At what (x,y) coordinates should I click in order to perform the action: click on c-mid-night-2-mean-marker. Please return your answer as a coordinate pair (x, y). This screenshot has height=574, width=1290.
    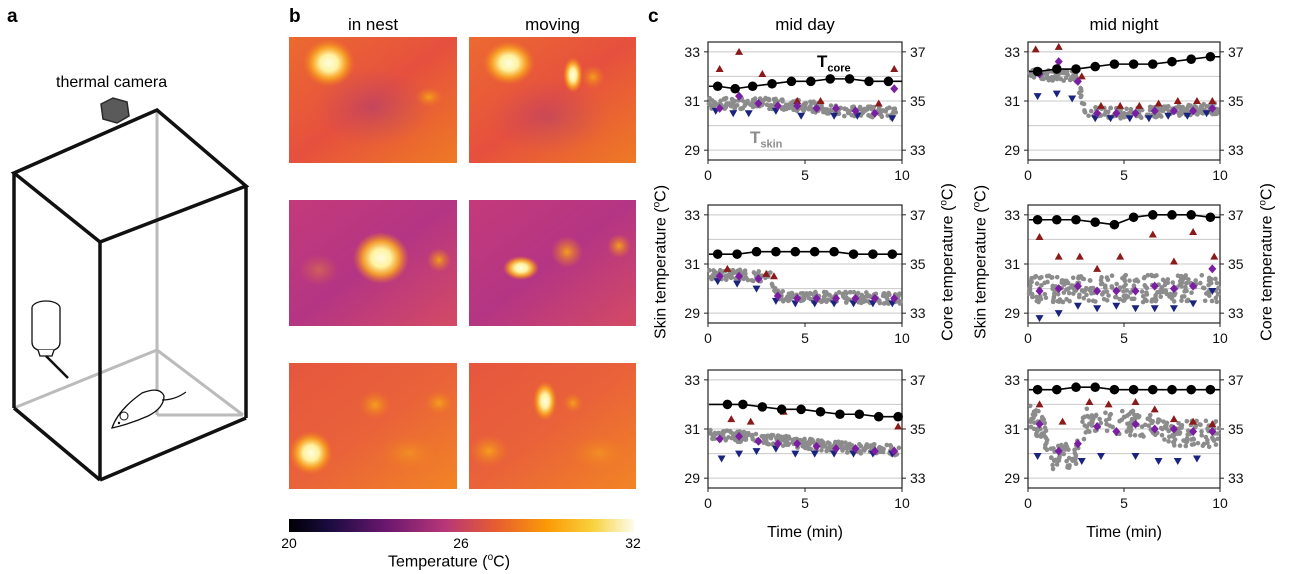
    Looking at the image, I should click on (1154, 286).